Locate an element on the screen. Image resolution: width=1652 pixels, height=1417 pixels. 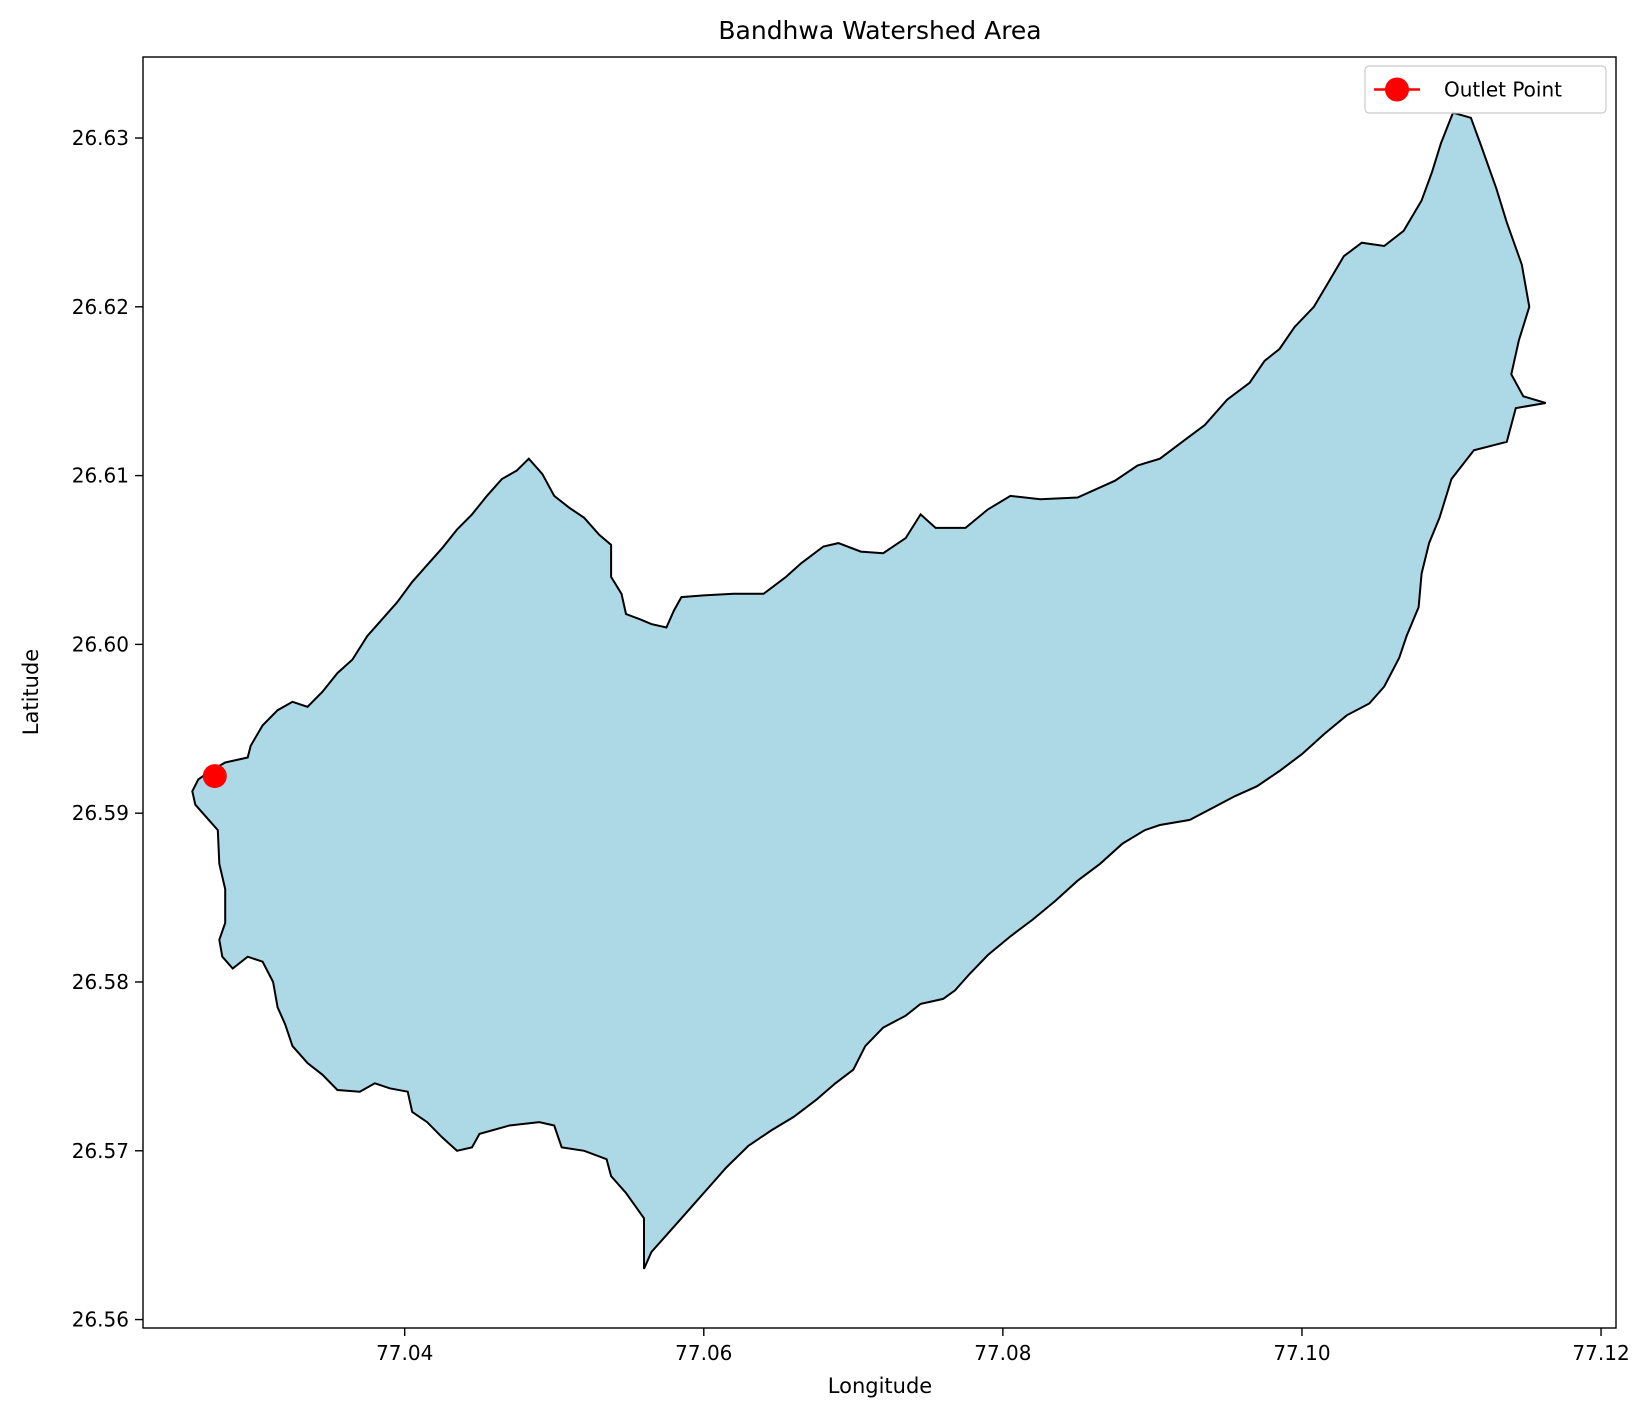
x-axis: 77.04 77.06 77.08 77.10 77.12 is located at coordinates (1003, 1346).